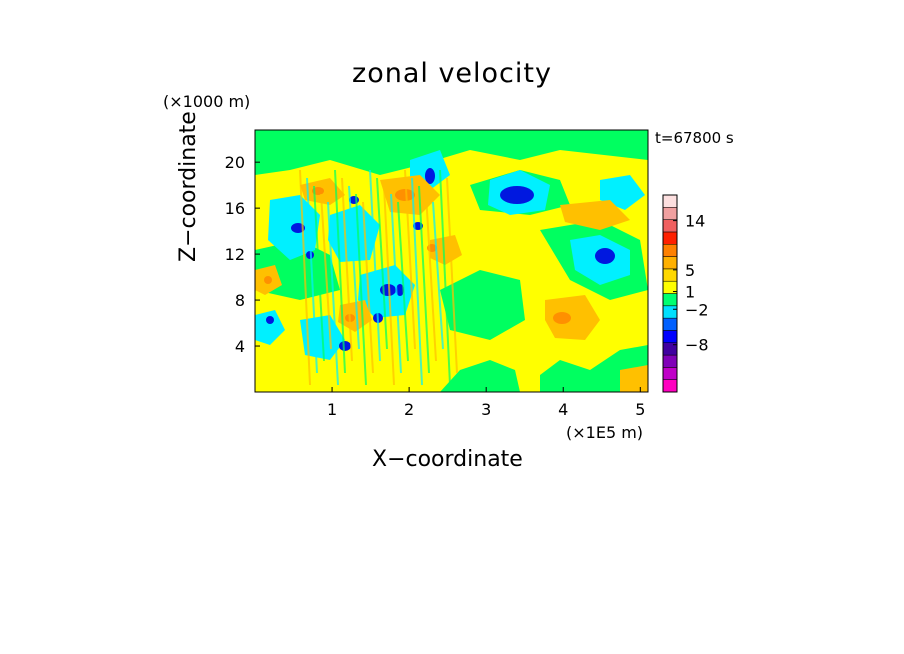 The image size is (904, 654). What do you see at coordinates (640, 409) in the screenshot?
I see `x-tick-label: 5` at bounding box center [640, 409].